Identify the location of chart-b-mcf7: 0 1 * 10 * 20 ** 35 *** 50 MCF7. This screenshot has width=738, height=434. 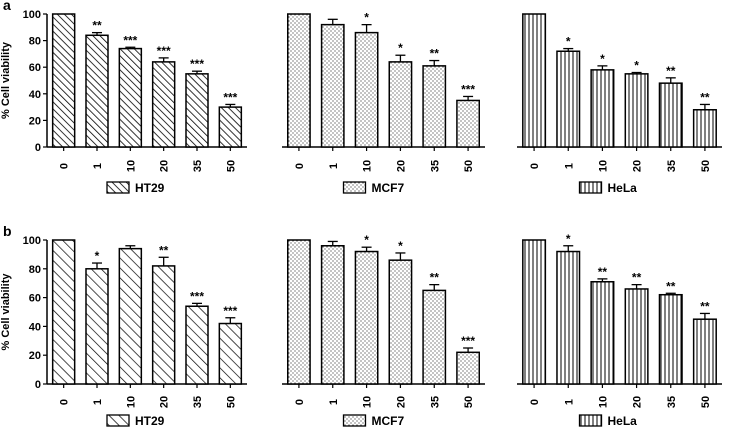
(383, 330).